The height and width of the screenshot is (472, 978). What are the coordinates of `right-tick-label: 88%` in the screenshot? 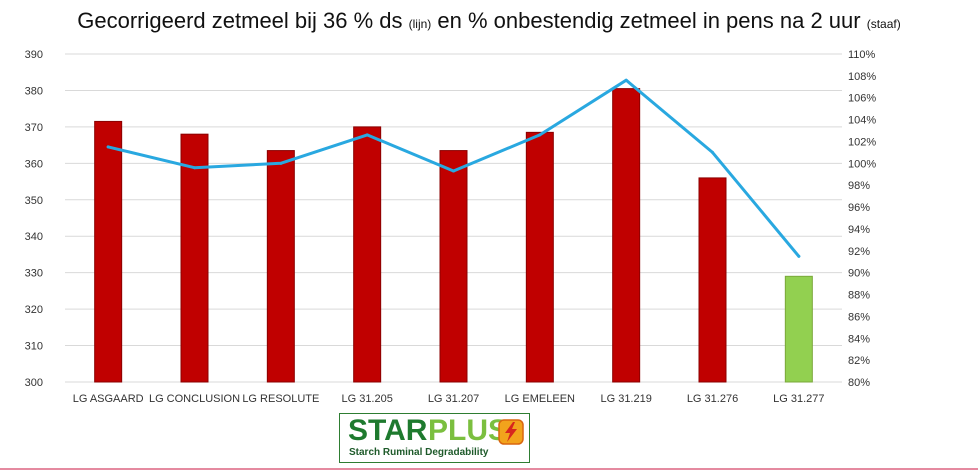 It's located at (859, 296).